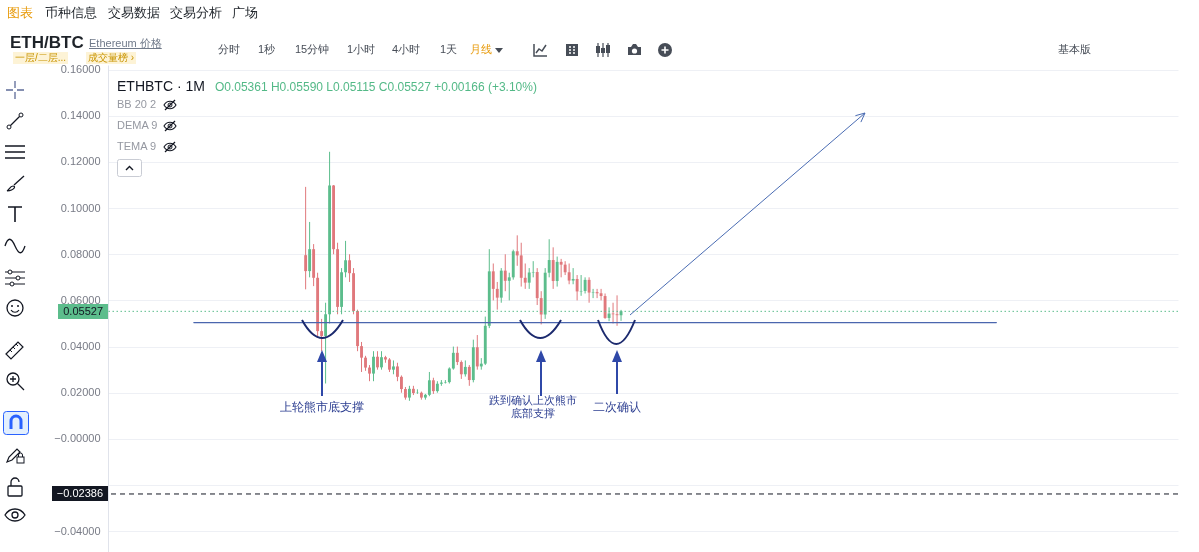  I want to click on y-tick-label: −0.04000, so click(77, 530).